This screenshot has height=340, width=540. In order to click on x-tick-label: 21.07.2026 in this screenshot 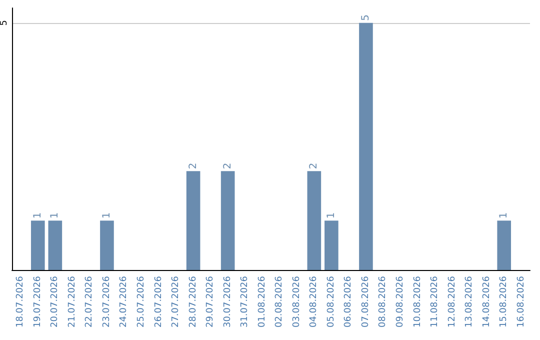, I will do `click(72, 302)`.